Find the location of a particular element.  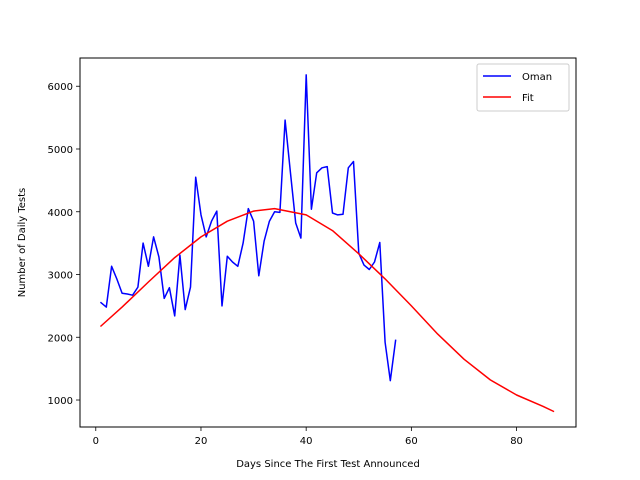

x-tick-label: 0 is located at coordinates (96, 441).